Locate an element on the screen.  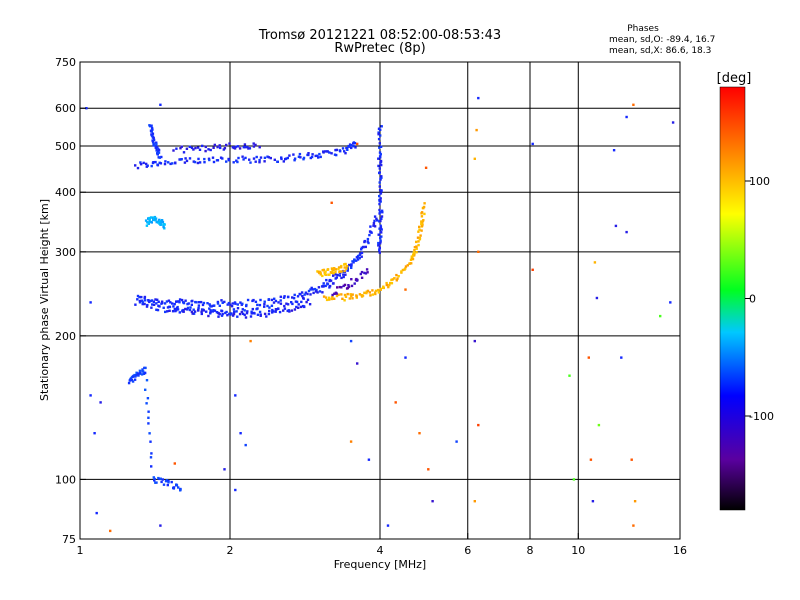
x-axis-label: Frequency [MHz] is located at coordinates (380, 564).